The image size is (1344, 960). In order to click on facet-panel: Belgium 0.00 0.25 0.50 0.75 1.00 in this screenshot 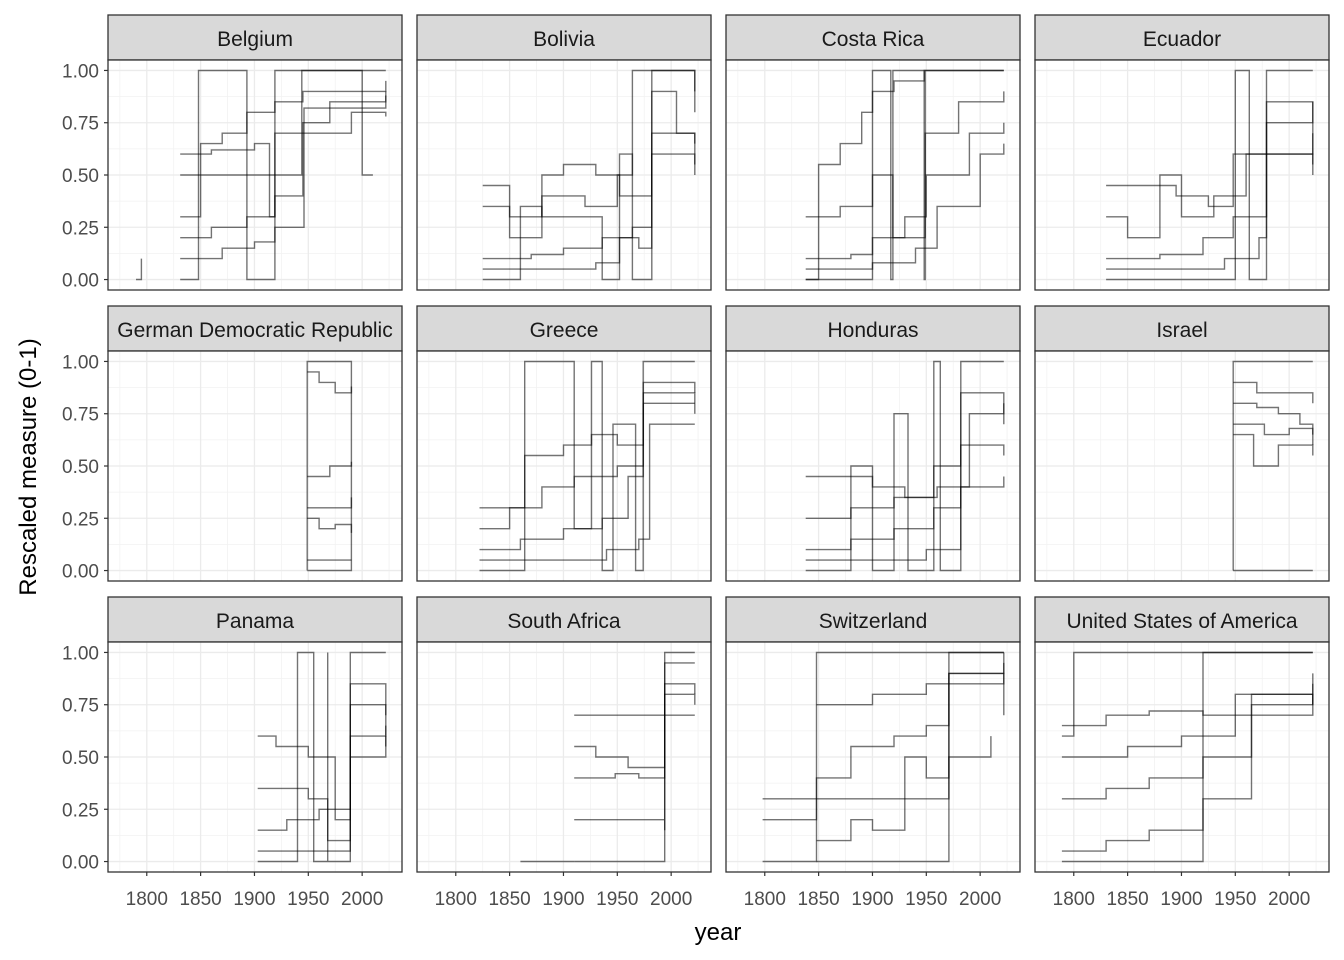, I will do `click(232, 153)`.